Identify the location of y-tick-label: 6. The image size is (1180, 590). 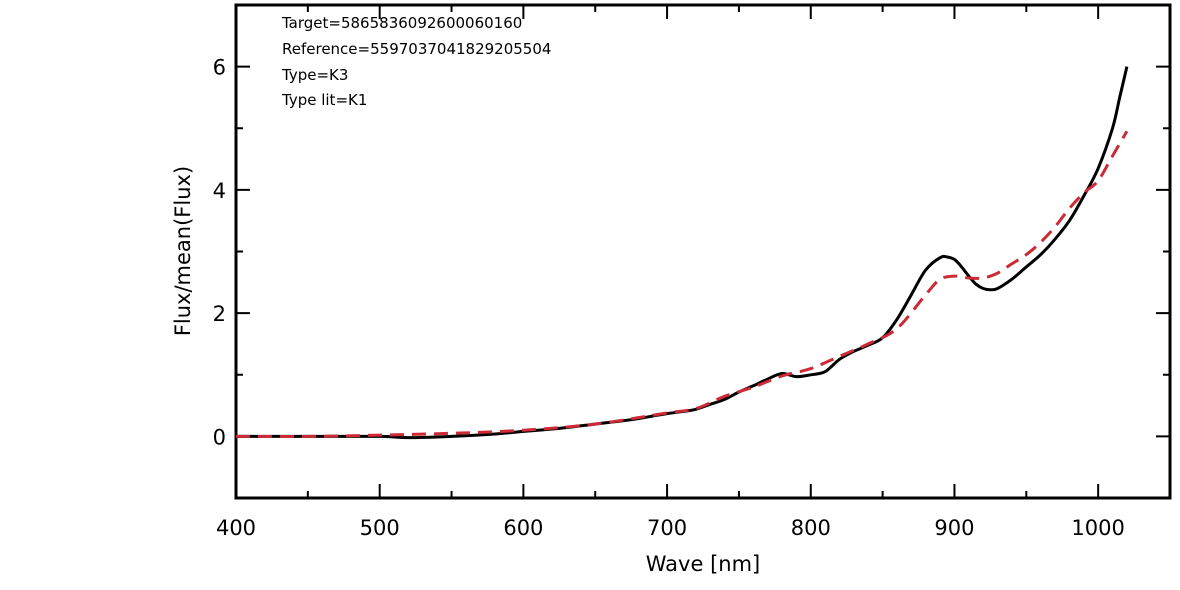
(219, 68).